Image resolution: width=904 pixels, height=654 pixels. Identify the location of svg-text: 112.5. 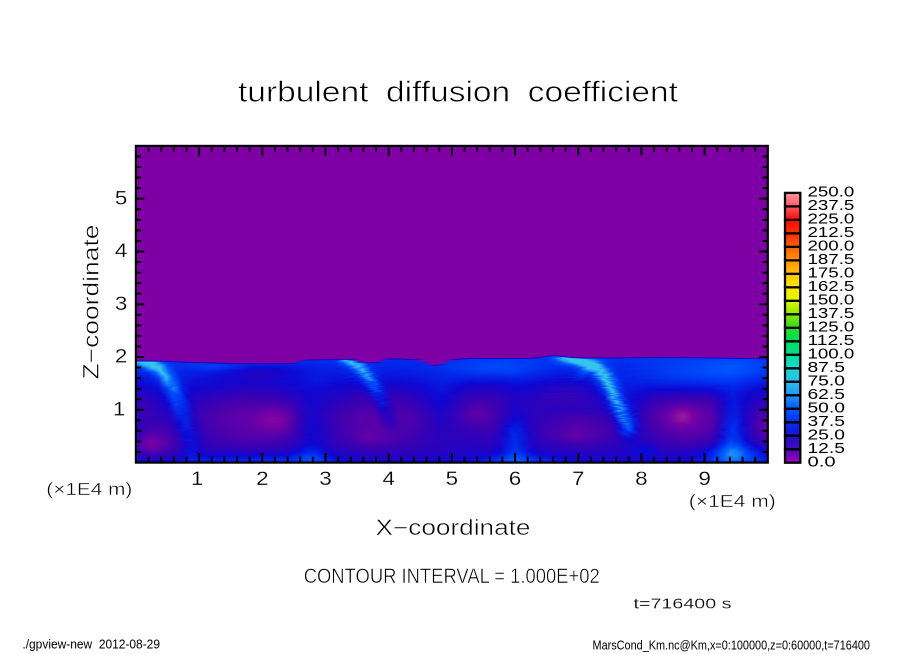
(831, 340).